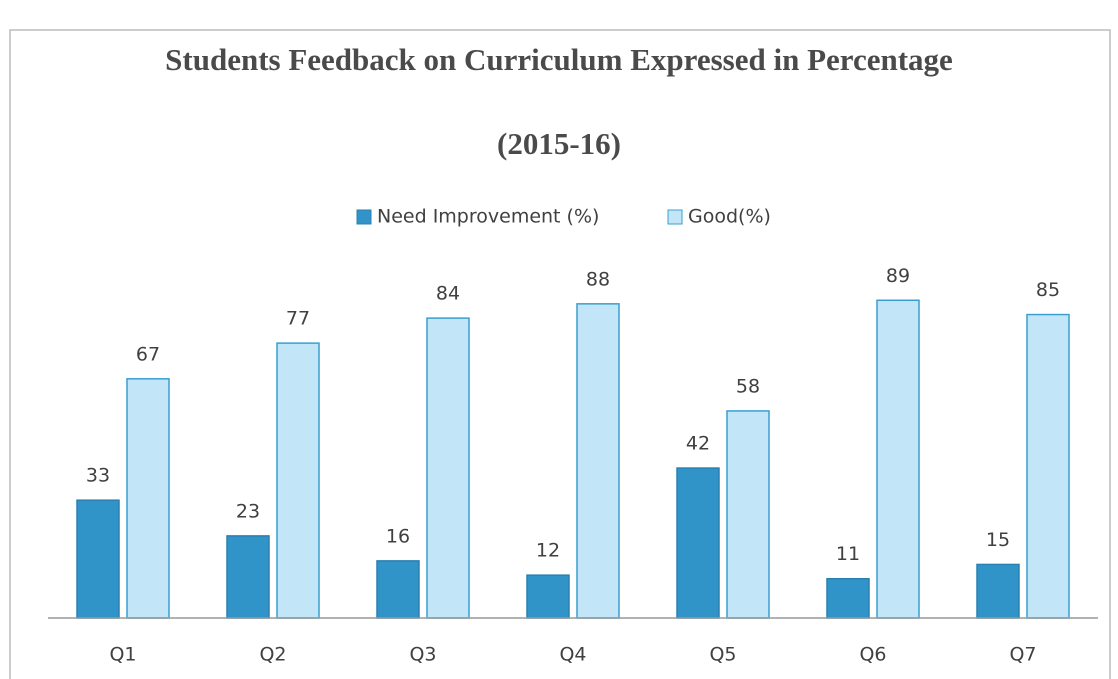  I want to click on x-tick-label: Q7, so click(1022, 655).